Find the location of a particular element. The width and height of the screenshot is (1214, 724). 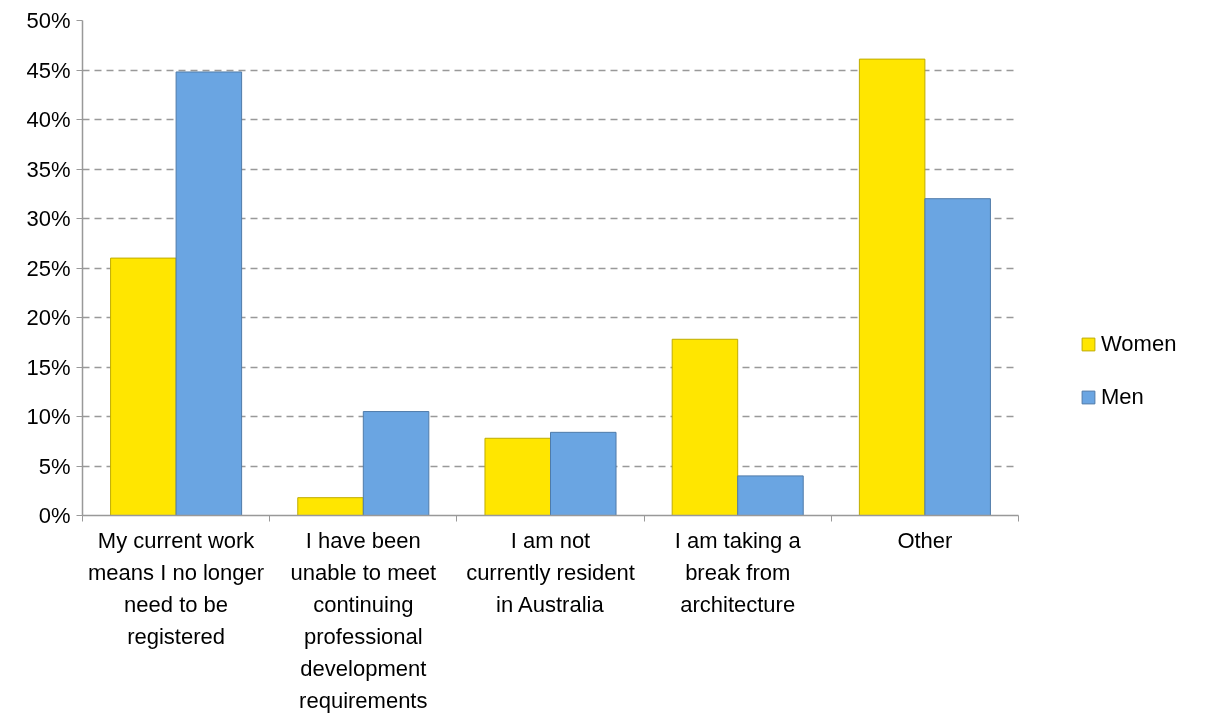

y-tick-label: 35% is located at coordinates (48, 169).